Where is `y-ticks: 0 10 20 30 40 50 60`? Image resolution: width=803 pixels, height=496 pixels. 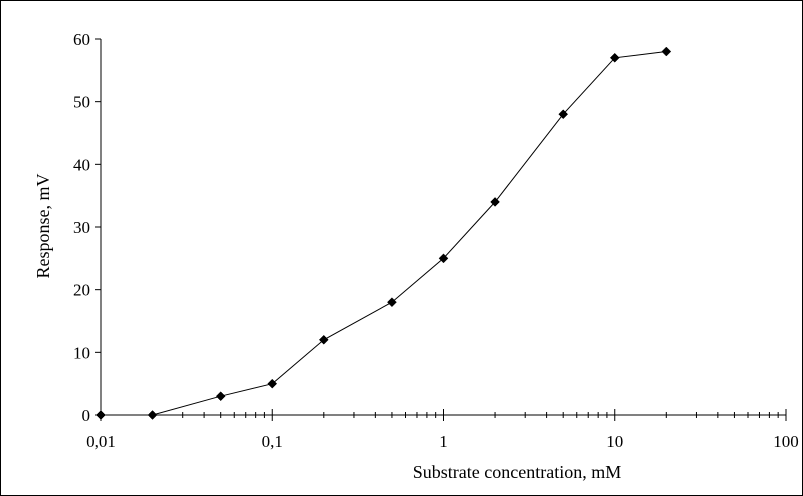
y-ticks: 0 10 20 30 40 50 60 is located at coordinates (87, 227).